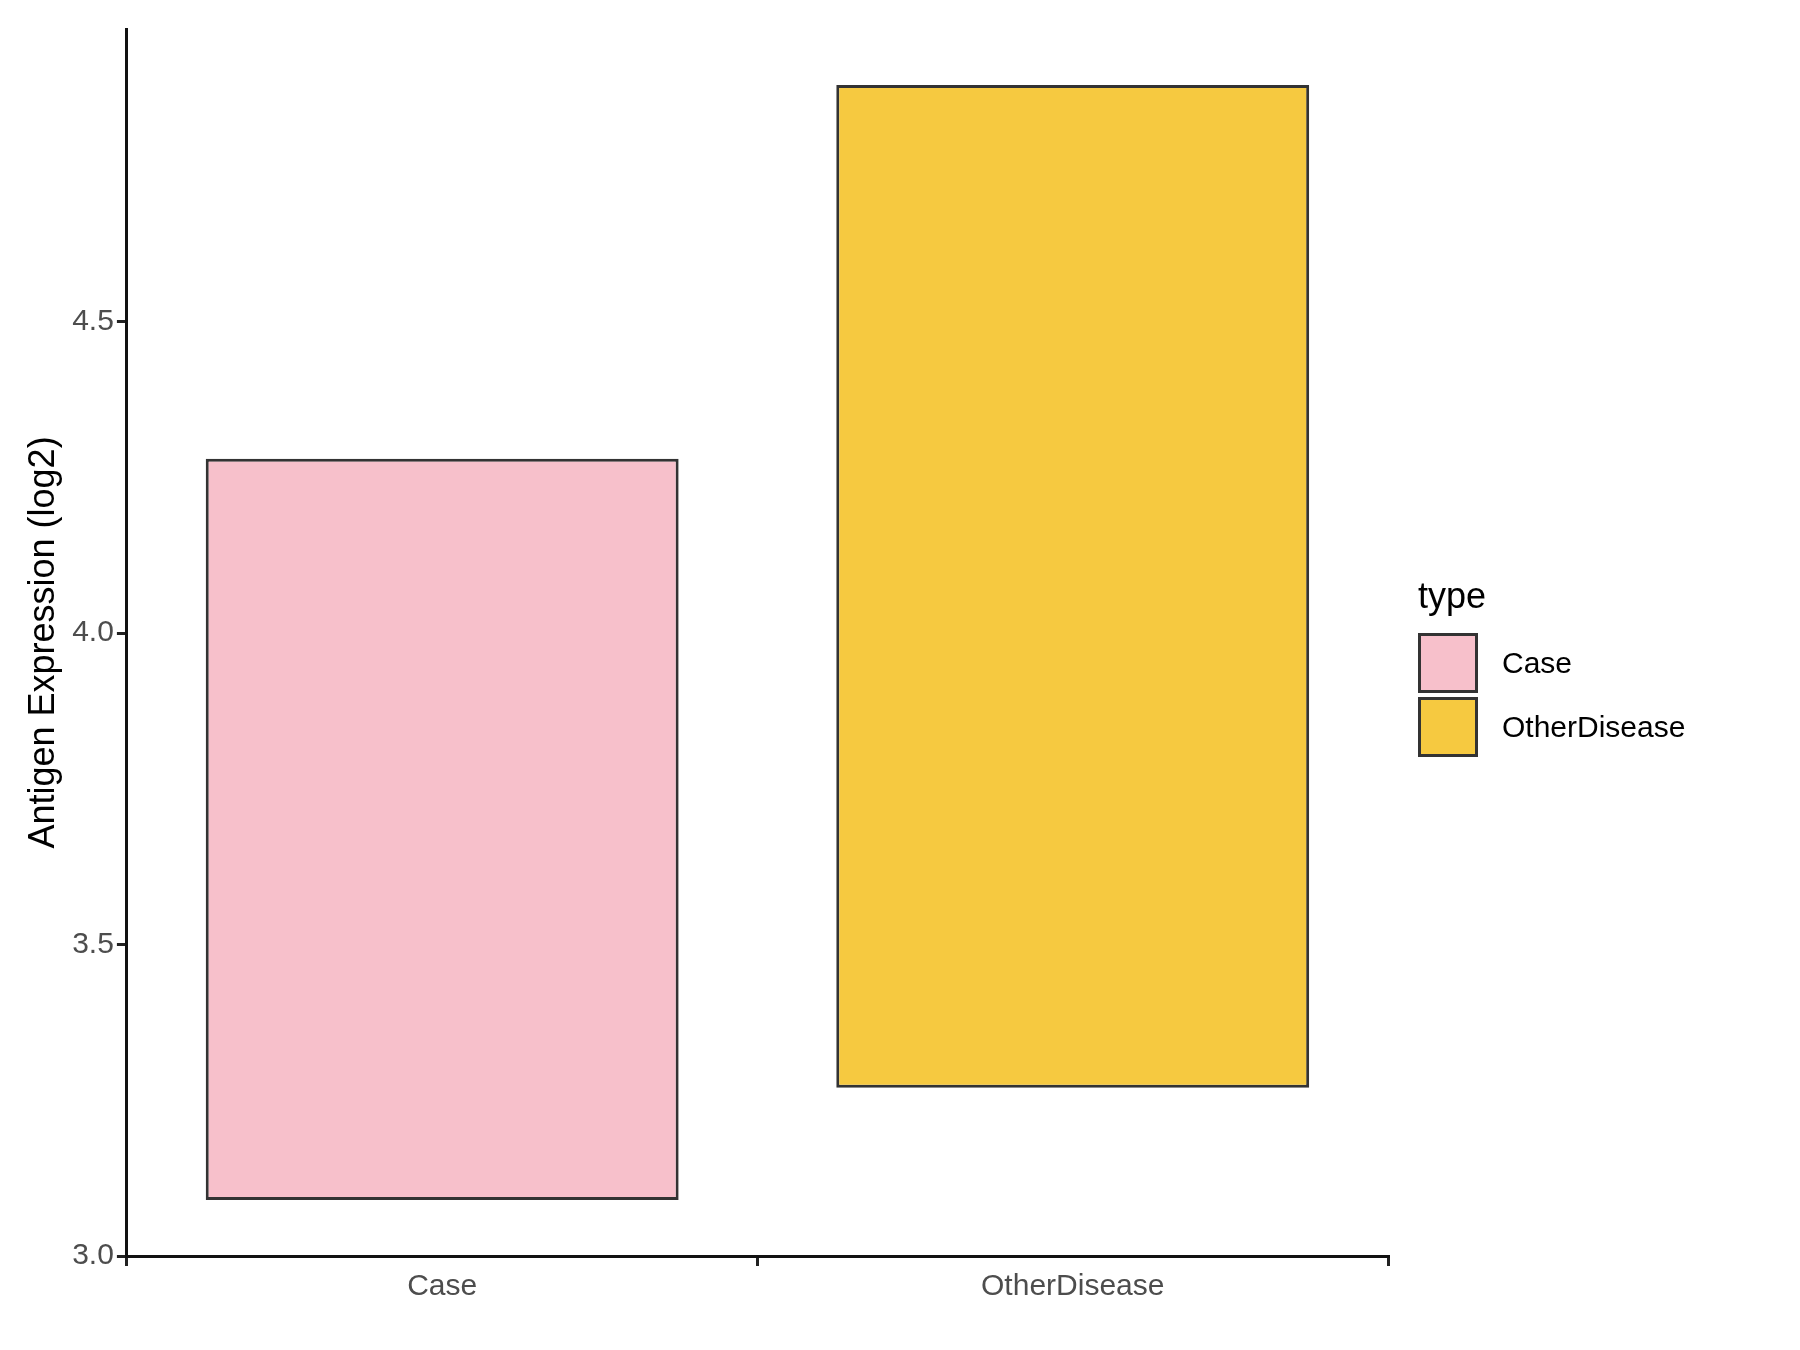 Image resolution: width=1800 pixels, height=1350 pixels. I want to click on y-tick-label: 3.0, so click(93, 1254).